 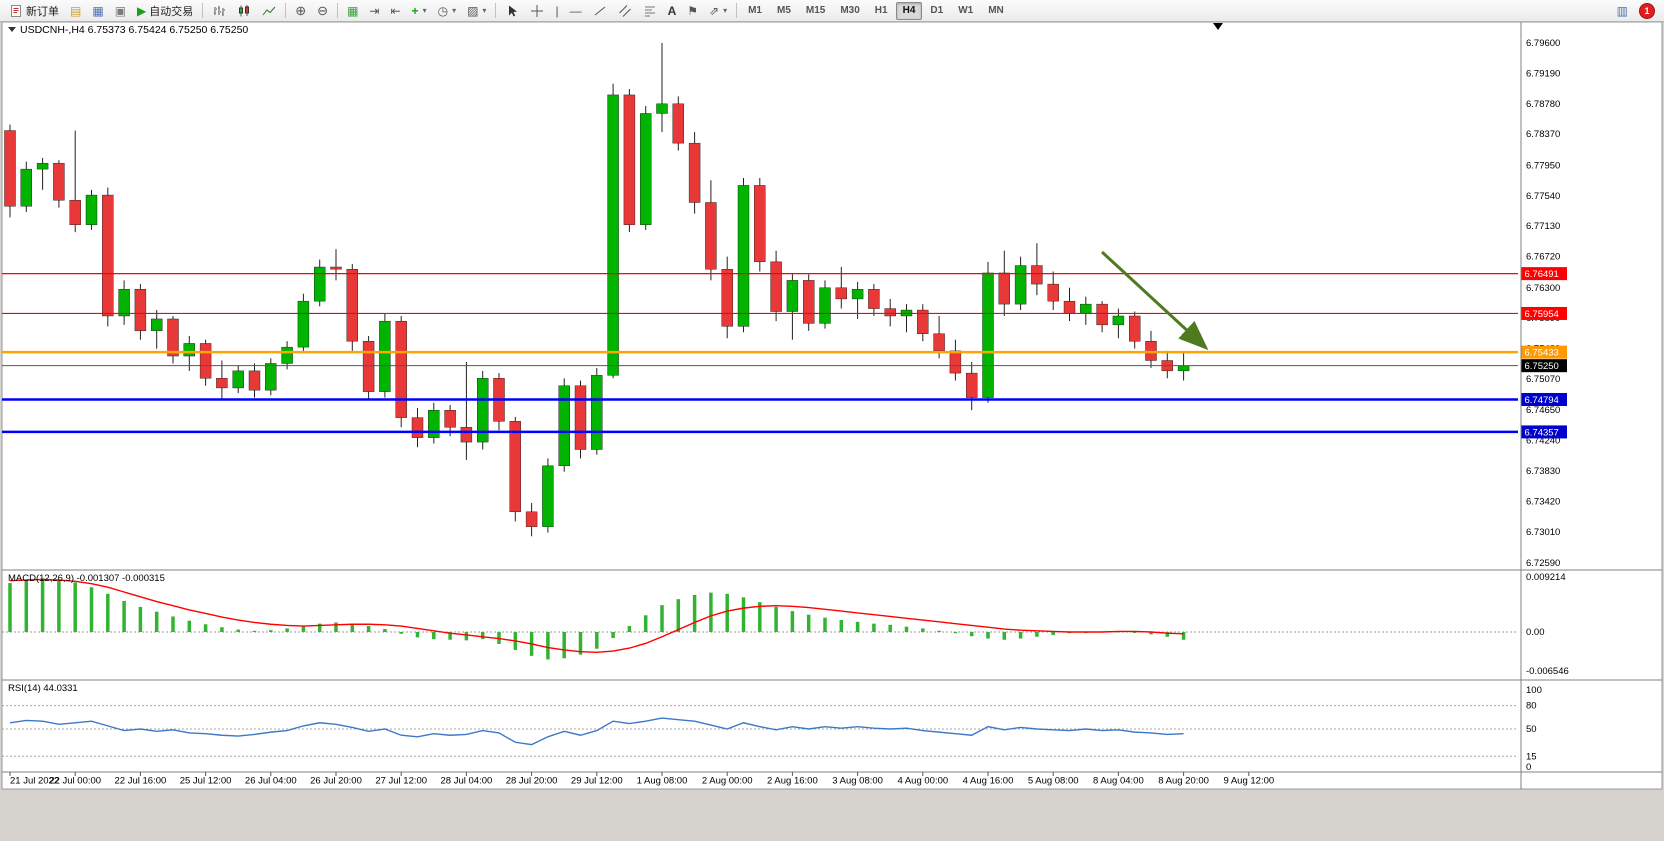 What do you see at coordinates (12, 29) in the screenshot?
I see `collapse-triangle-icon` at bounding box center [12, 29].